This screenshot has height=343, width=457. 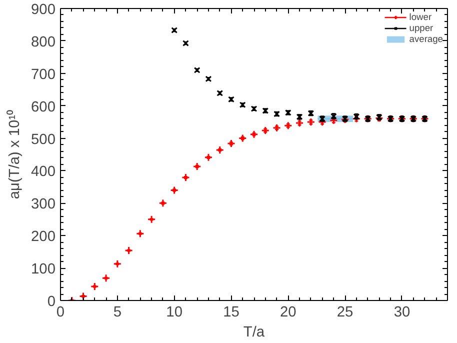 I want to click on legend-label: lower, so click(x=420, y=17).